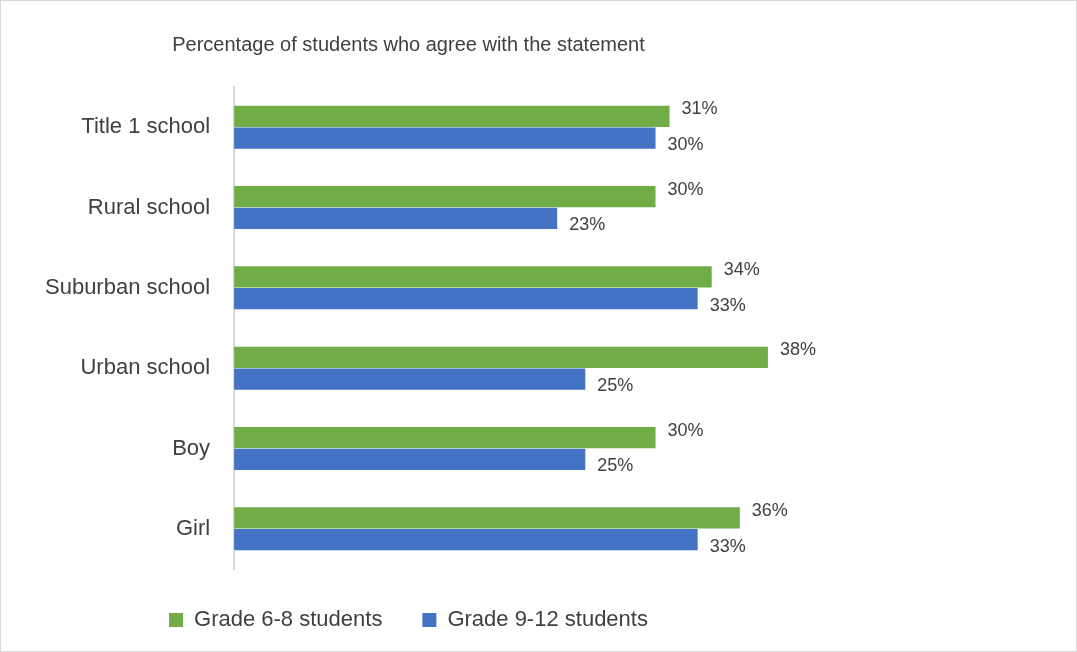 The width and height of the screenshot is (1077, 652). What do you see at coordinates (797, 349) in the screenshot?
I see `data-label: 38%` at bounding box center [797, 349].